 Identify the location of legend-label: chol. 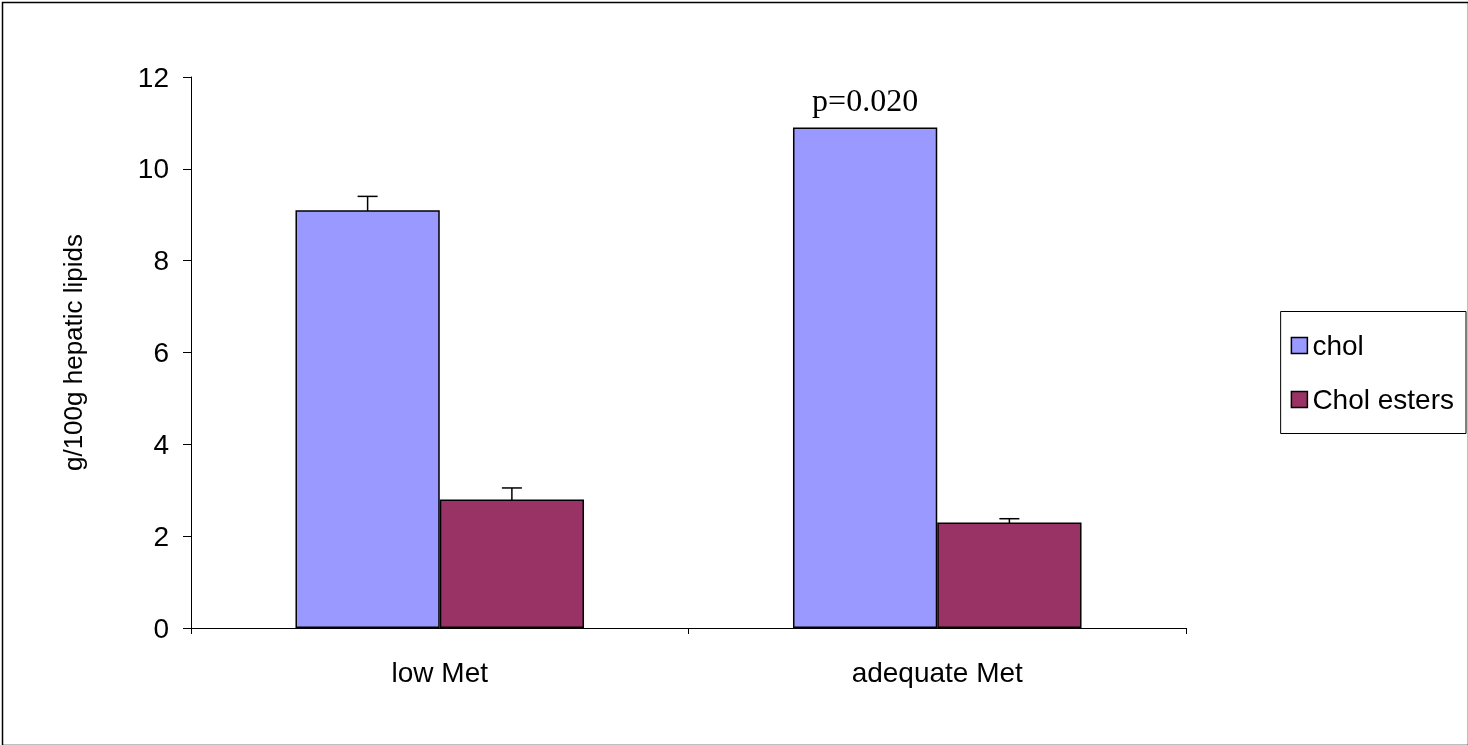
(1338, 345).